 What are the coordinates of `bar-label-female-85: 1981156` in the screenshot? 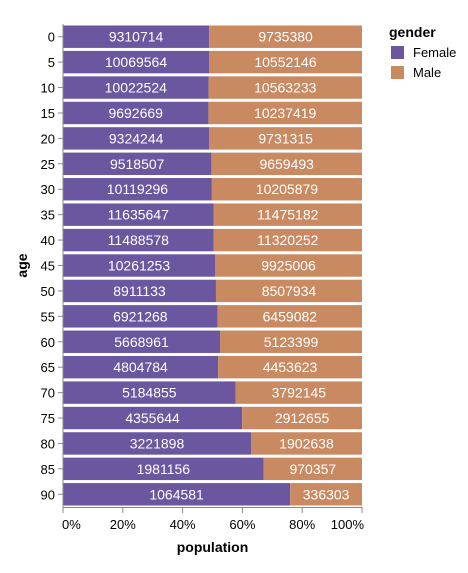 It's located at (164, 469).